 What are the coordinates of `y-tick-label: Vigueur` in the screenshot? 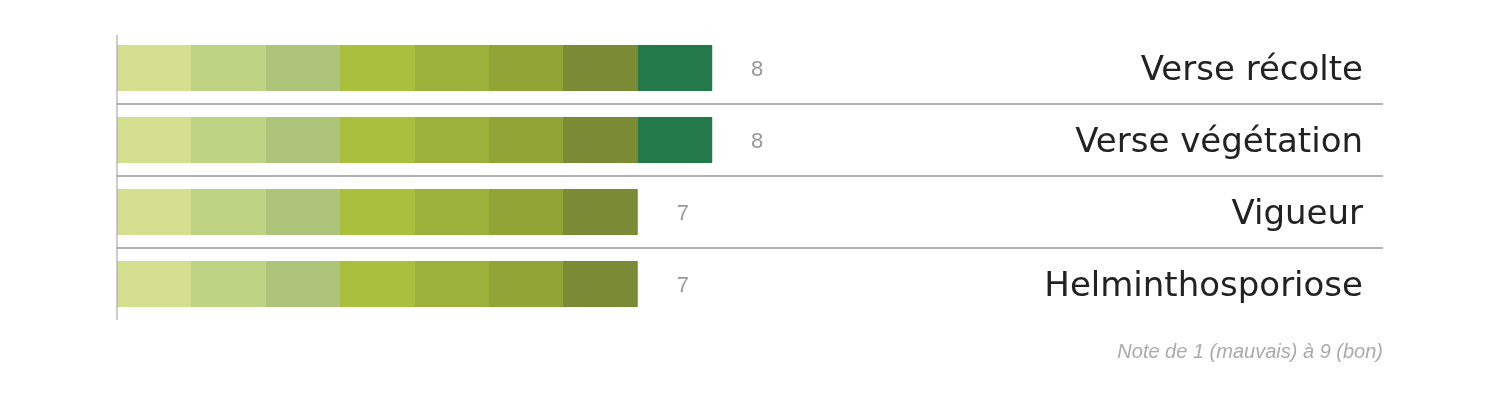 It's located at (1297, 211).